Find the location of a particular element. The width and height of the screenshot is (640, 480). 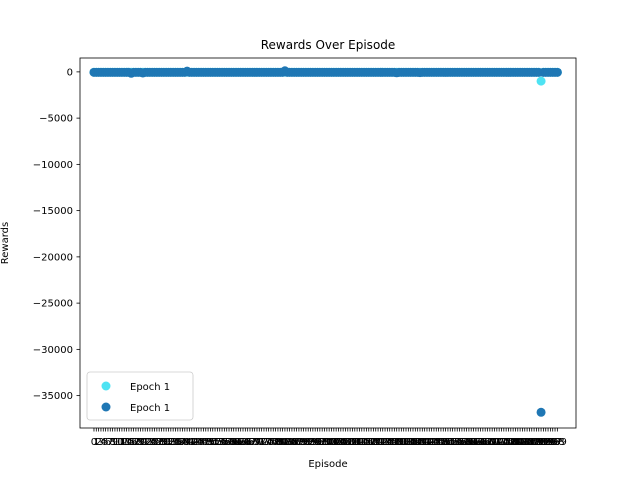

x-tick-label: 53 is located at coordinates (217, 442).